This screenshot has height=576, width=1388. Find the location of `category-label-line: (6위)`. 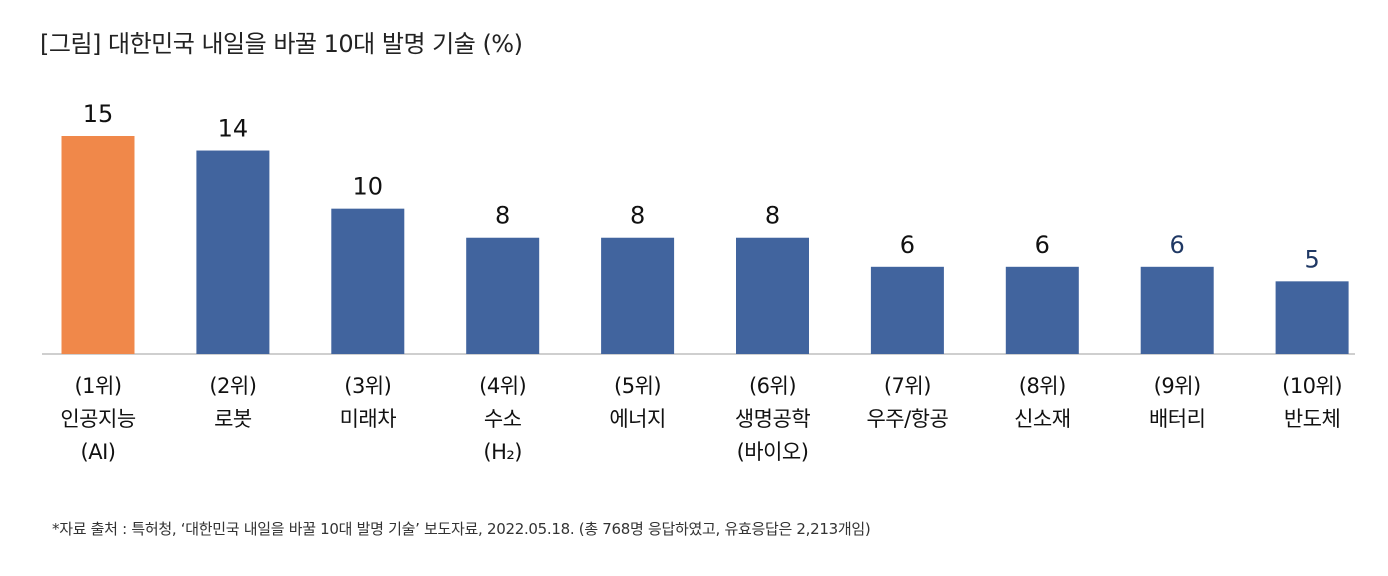

category-label-line: (6위) is located at coordinates (772, 386).